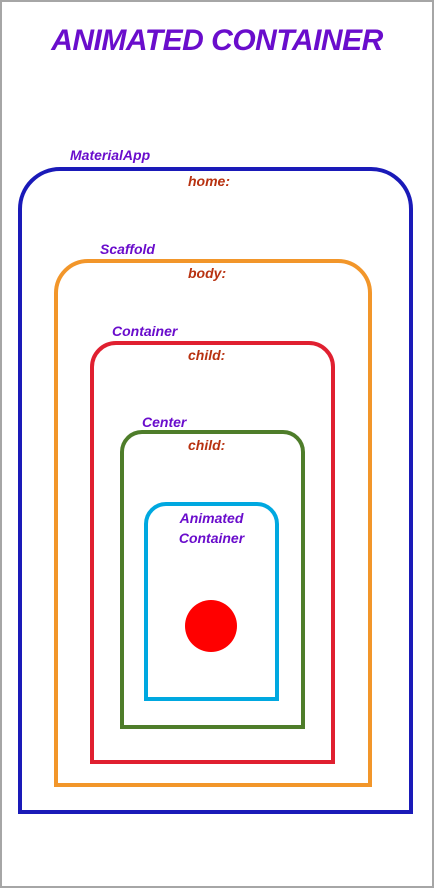 This screenshot has width=434, height=888. What do you see at coordinates (211, 626) in the screenshot?
I see `red-ball` at bounding box center [211, 626].